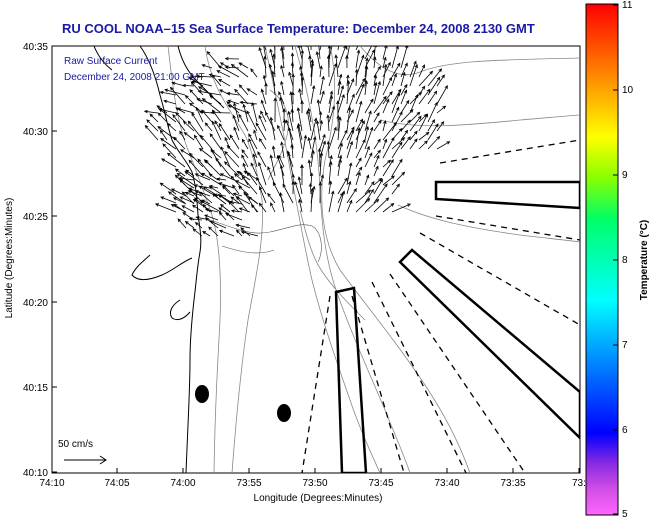 This screenshot has height=519, width=651. Describe the element at coordinates (284, 413) in the screenshot. I see `data-gap-marker` at that location.